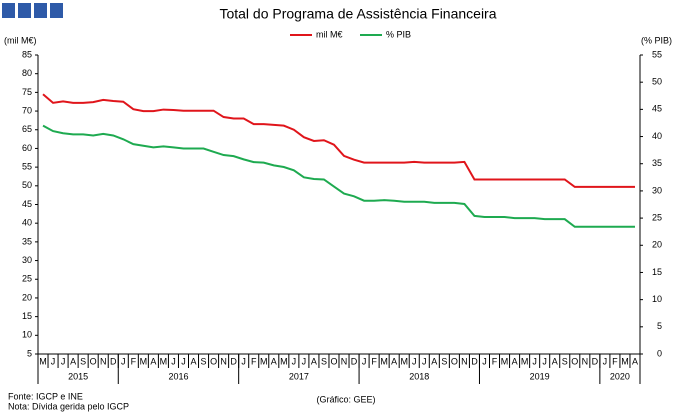 The height and width of the screenshot is (416, 679). What do you see at coordinates (178, 376) in the screenshot?
I see `year-label: 2016` at bounding box center [178, 376].